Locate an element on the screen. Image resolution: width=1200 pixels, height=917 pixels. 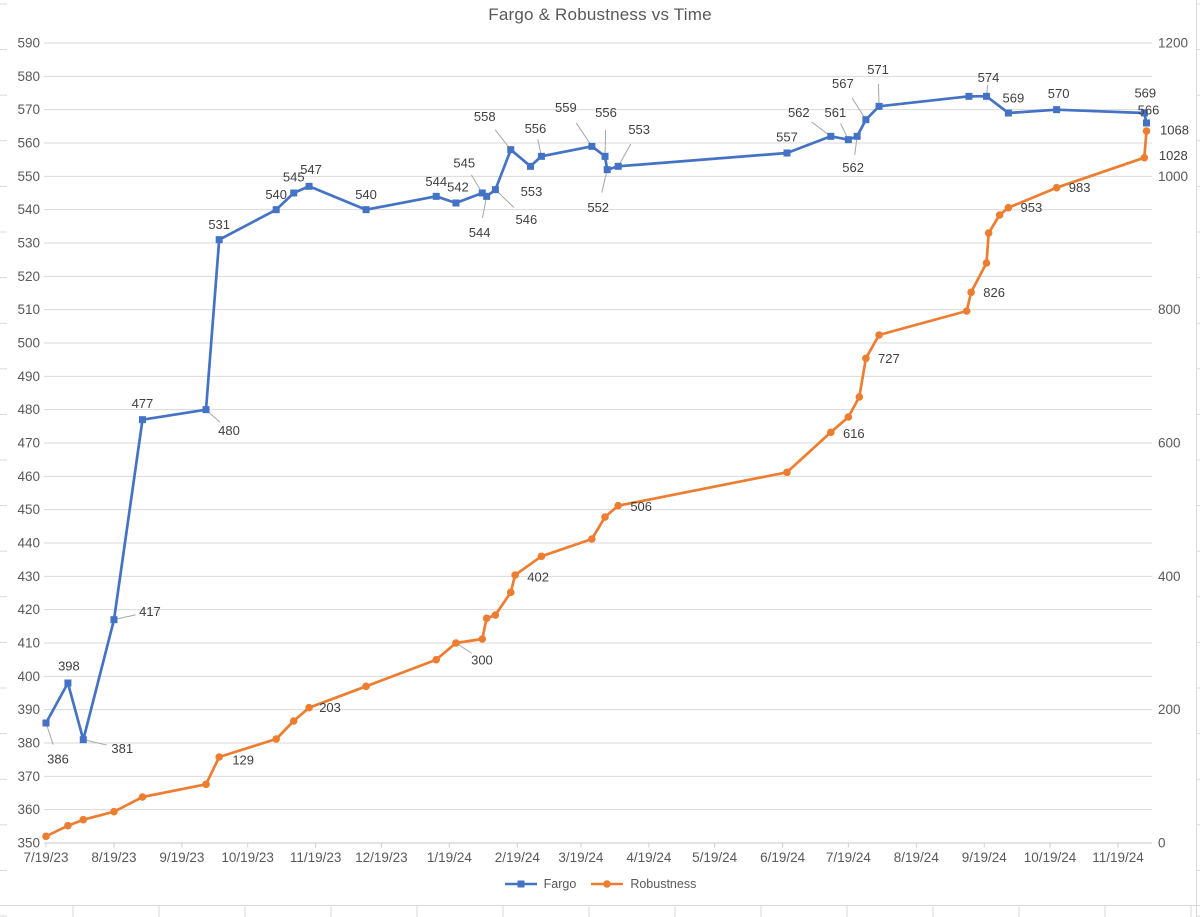
y-axis-right-label: 400 is located at coordinates (1169, 576).